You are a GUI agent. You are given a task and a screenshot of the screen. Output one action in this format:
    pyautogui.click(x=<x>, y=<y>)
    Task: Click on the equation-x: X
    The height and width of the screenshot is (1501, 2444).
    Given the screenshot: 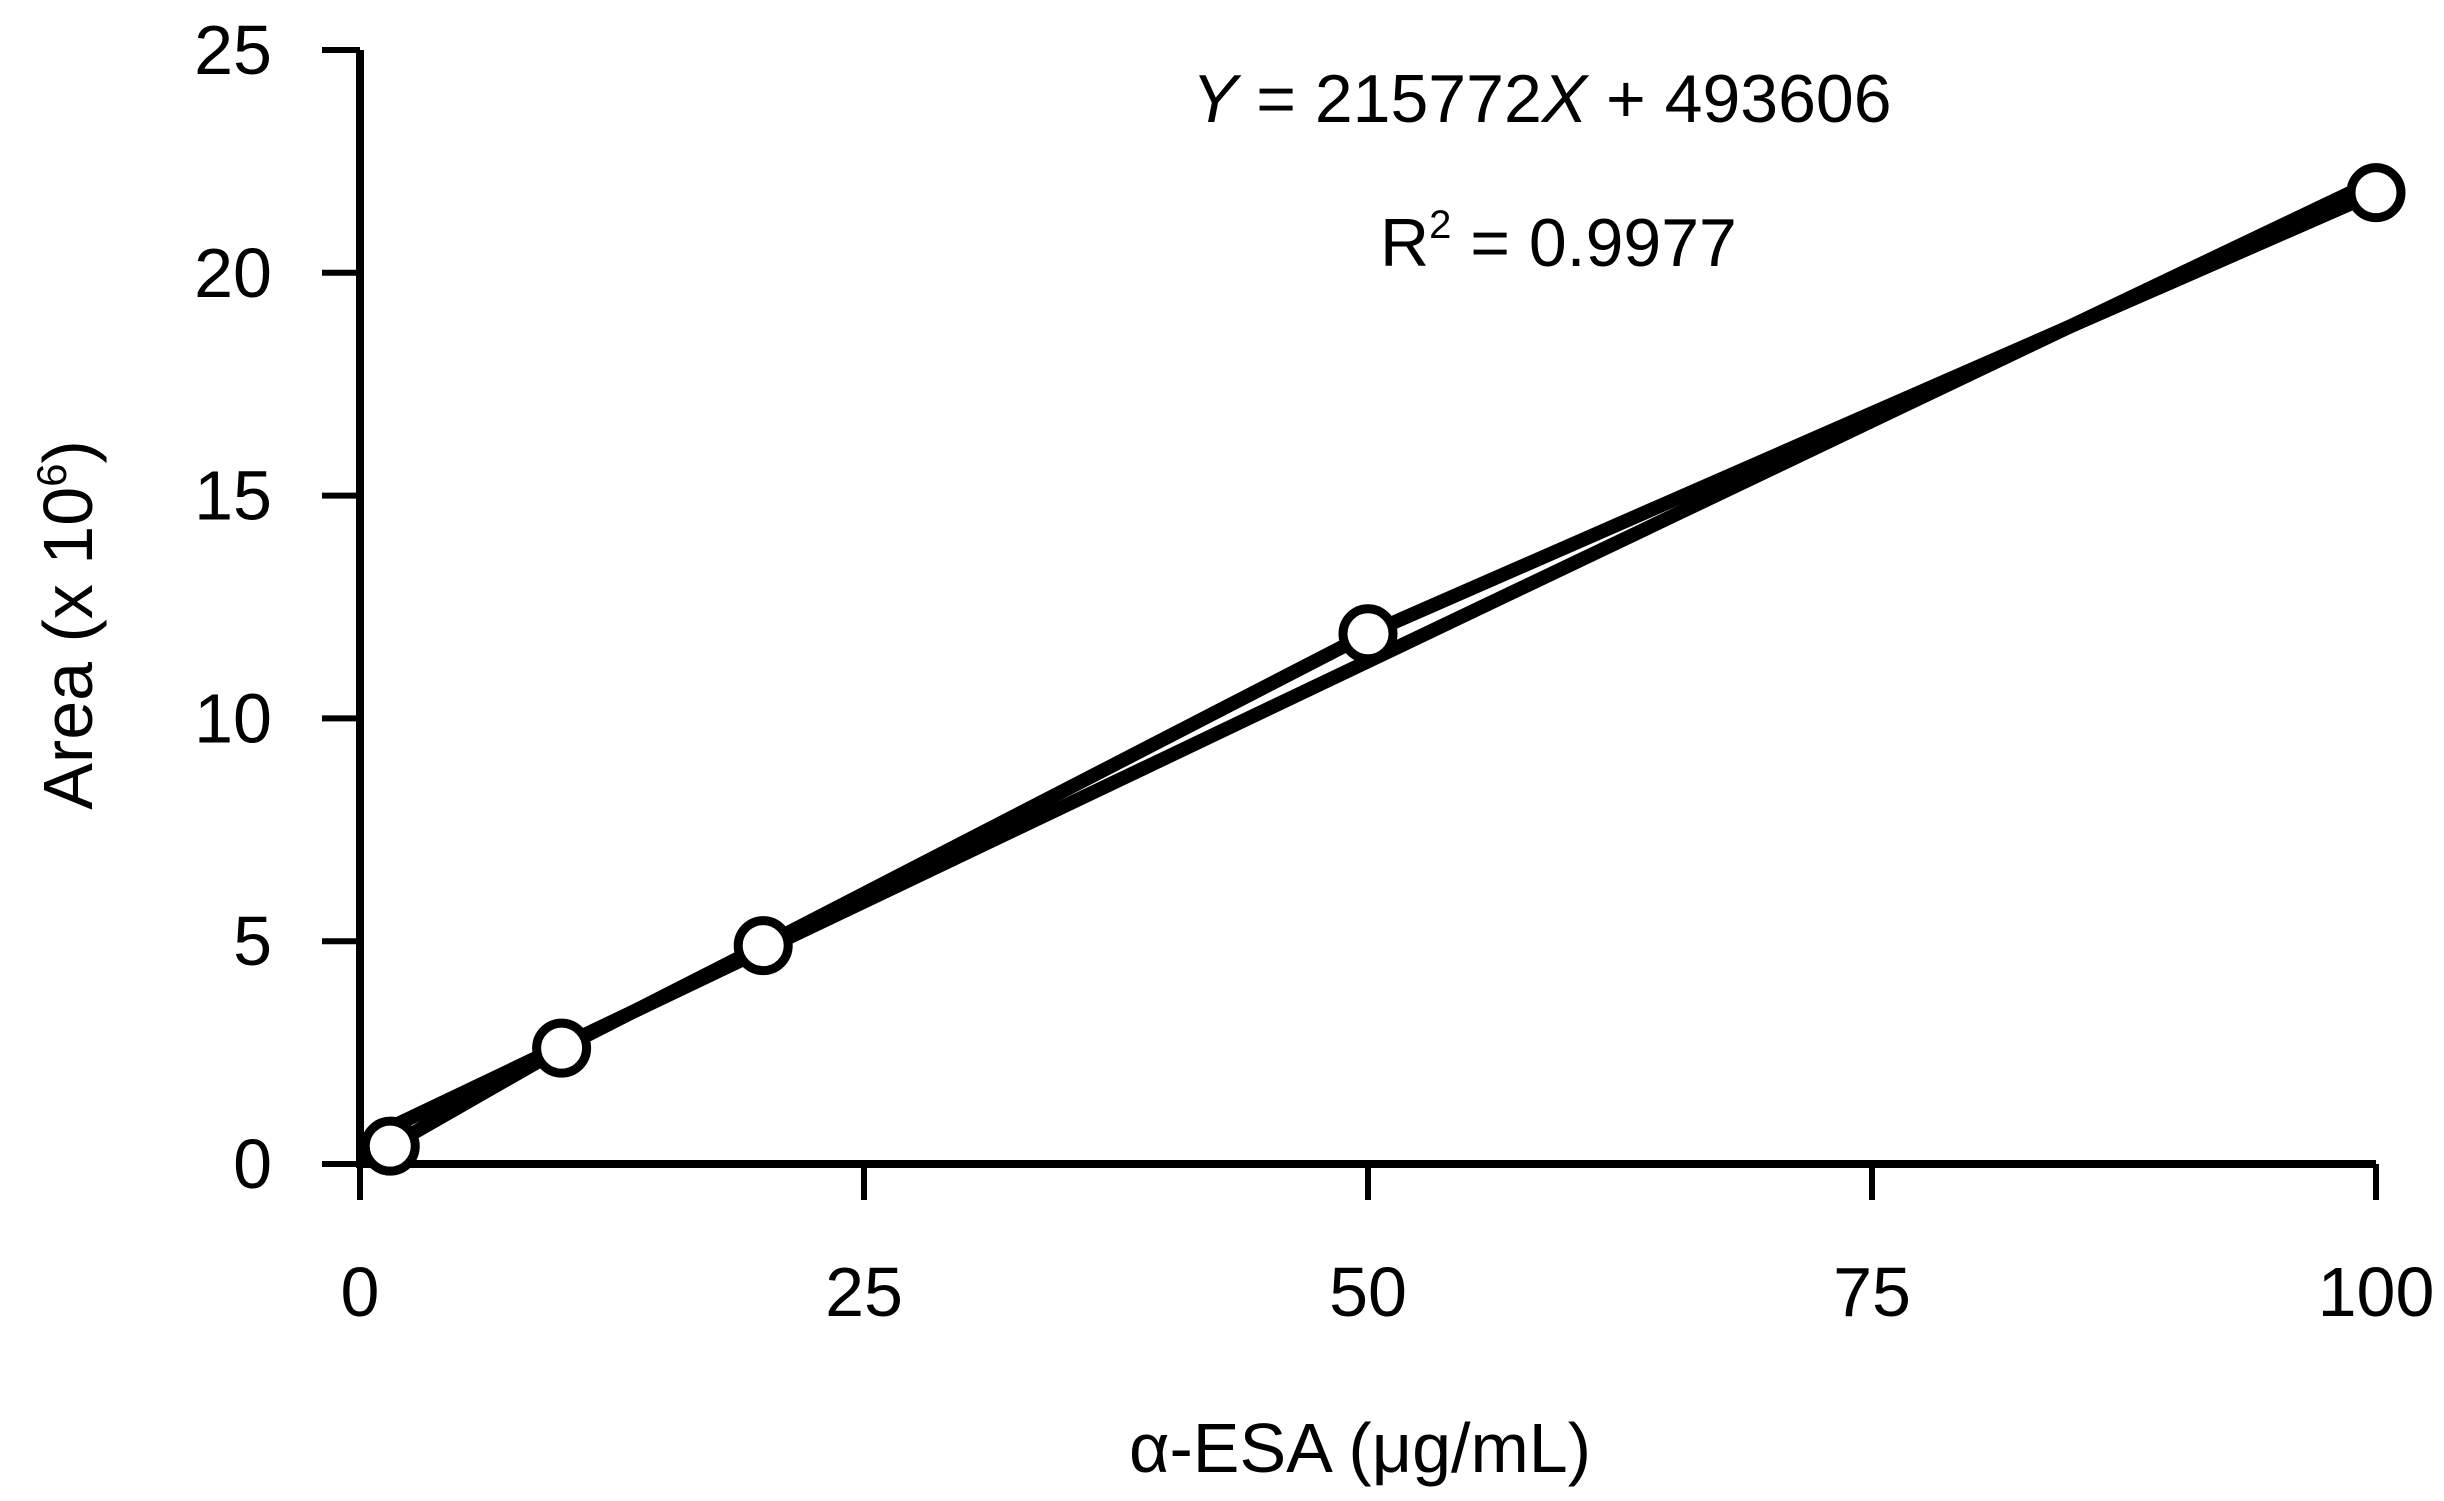 What is the action you would take?
    pyautogui.click(x=1565, y=99)
    